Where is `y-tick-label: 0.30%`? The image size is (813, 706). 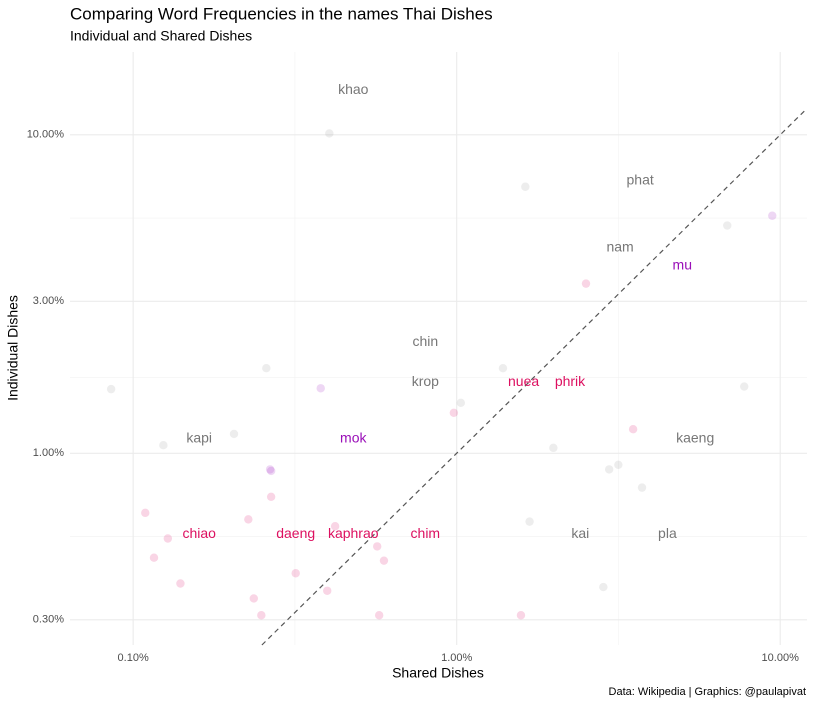 y-tick-label: 0.30% is located at coordinates (48, 620).